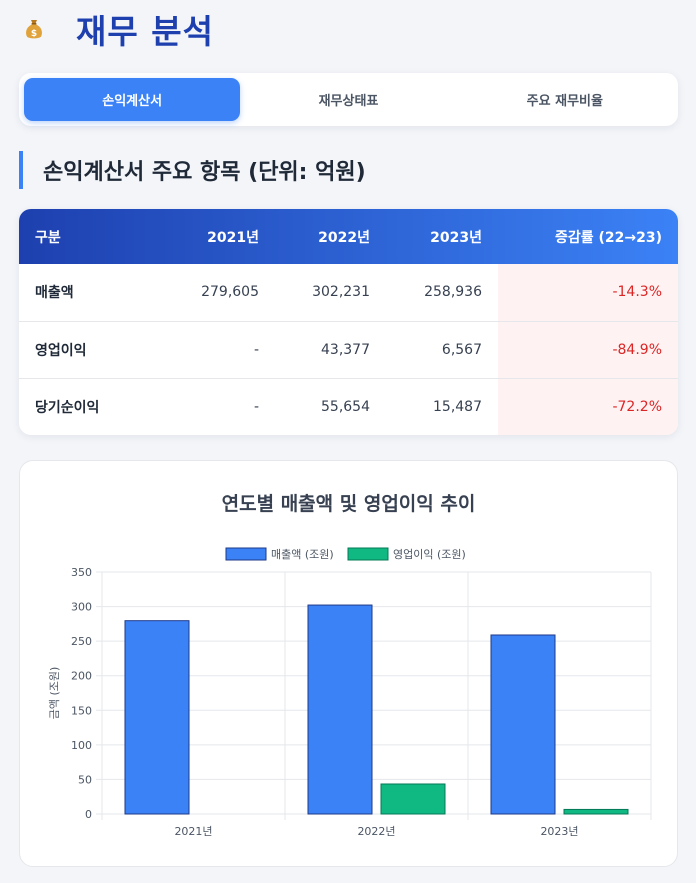  Describe the element at coordinates (81, 607) in the screenshot. I see `y-tick-label: 300` at that location.